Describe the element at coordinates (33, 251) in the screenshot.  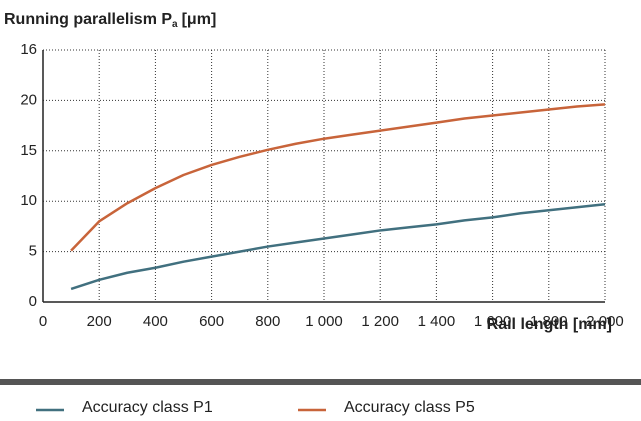
I see `y-tick-label: 5` at that location.